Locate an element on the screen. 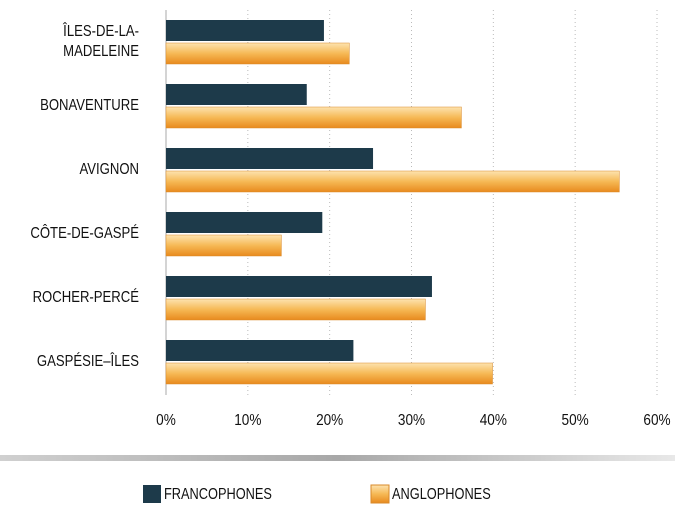  category-label: BONAVENTURE is located at coordinates (90, 105).